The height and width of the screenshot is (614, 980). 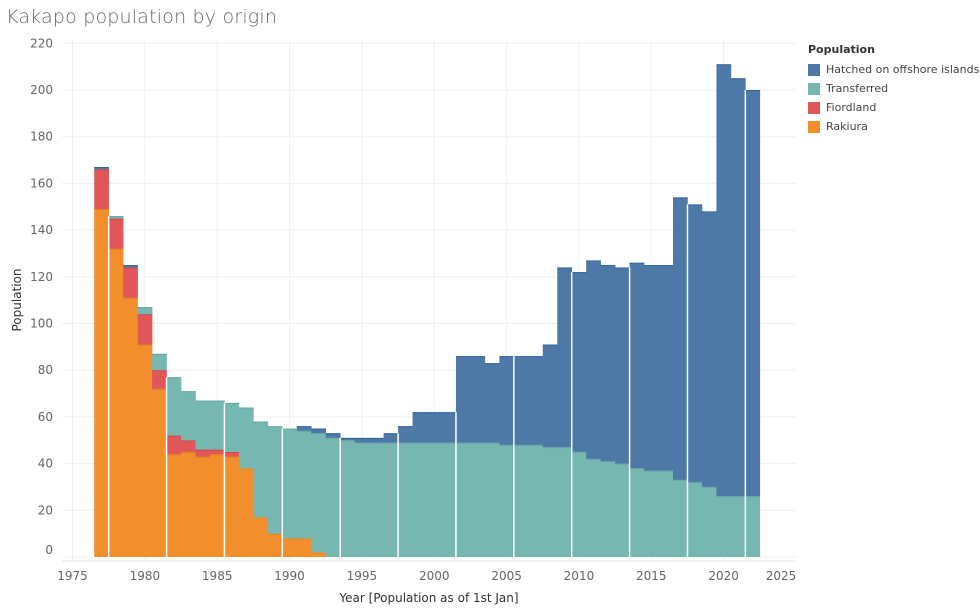 I want to click on bar-transferred-1989, so click(x=275, y=480).